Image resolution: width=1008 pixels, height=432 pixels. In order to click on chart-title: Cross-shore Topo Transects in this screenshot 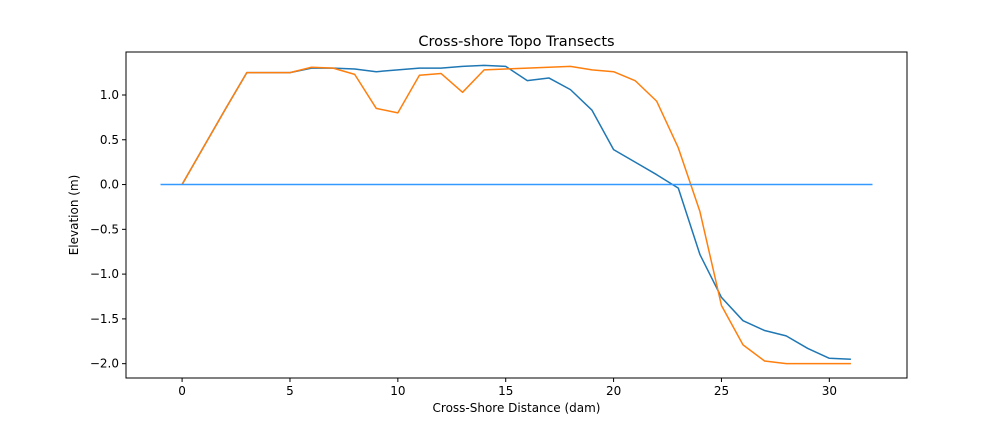, I will do `click(516, 42)`.